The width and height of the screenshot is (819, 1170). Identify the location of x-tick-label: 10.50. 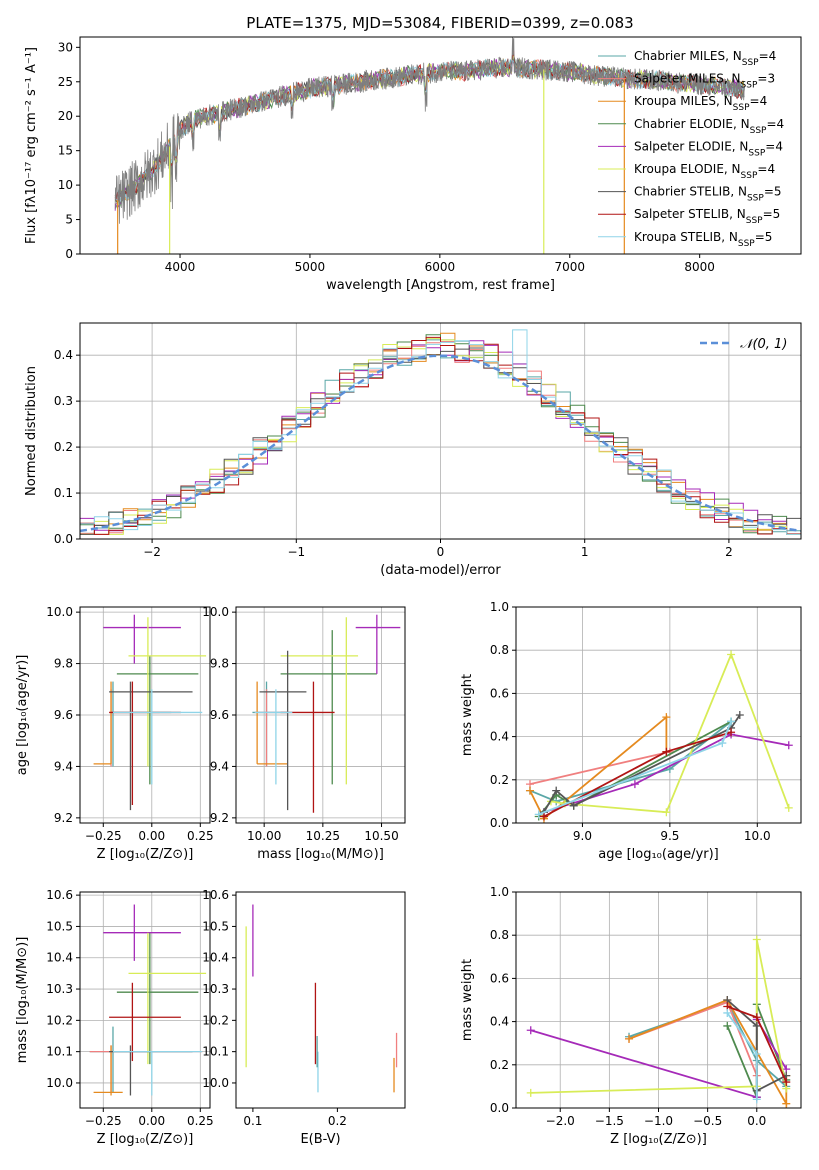
(381, 836).